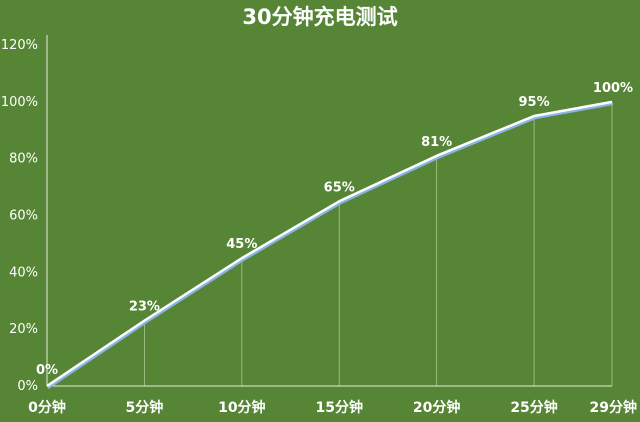 The height and width of the screenshot is (422, 640). I want to click on x-tick-label: 29分钟, so click(613, 407).